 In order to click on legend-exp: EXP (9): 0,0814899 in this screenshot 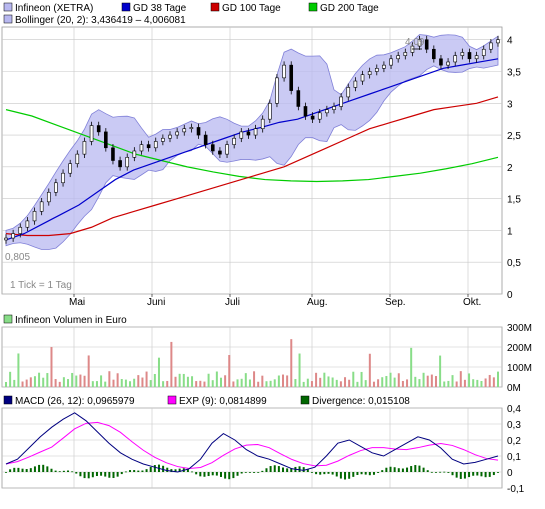, I will do `click(223, 401)`.